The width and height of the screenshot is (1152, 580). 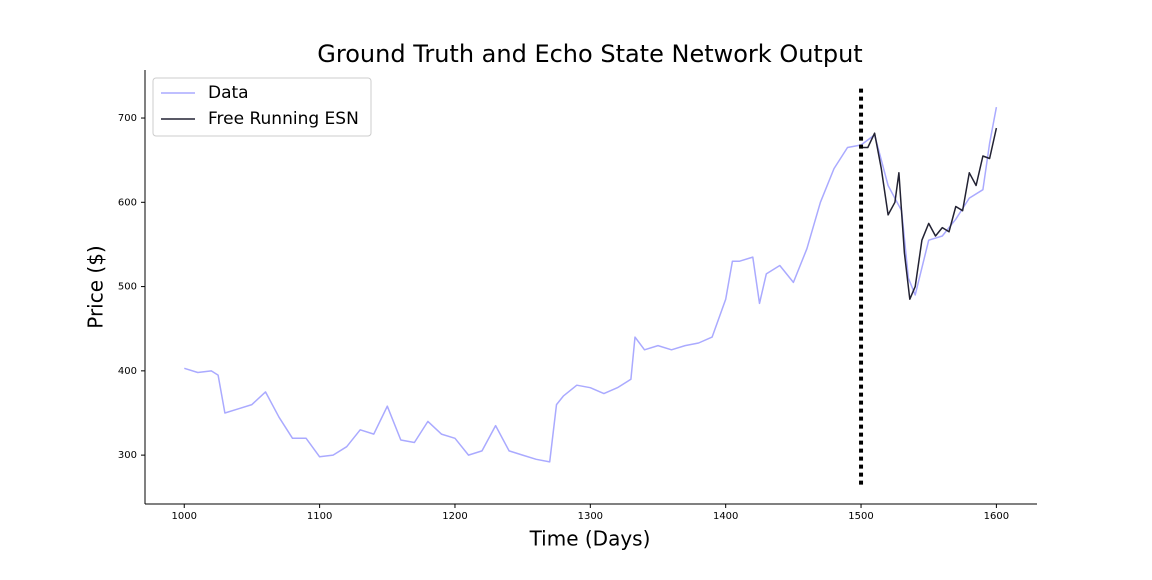 I want to click on x-tick-label: 1100, so click(x=319, y=516).